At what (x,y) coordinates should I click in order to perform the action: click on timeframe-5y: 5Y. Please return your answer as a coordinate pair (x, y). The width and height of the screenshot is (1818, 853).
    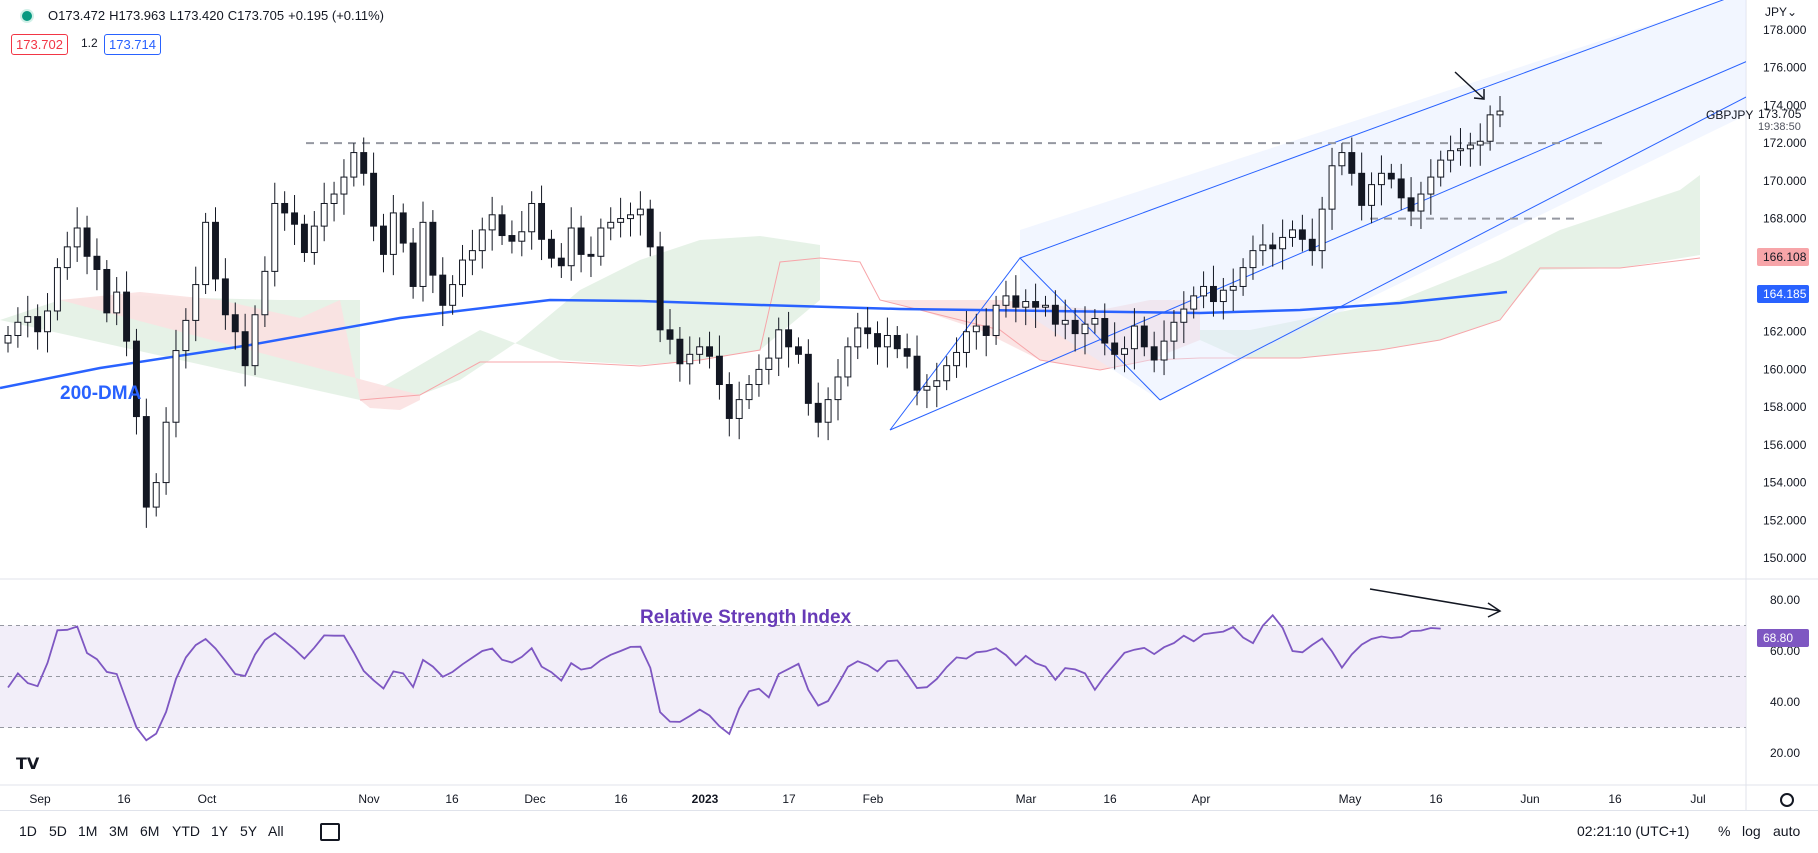
    Looking at the image, I should click on (249, 831).